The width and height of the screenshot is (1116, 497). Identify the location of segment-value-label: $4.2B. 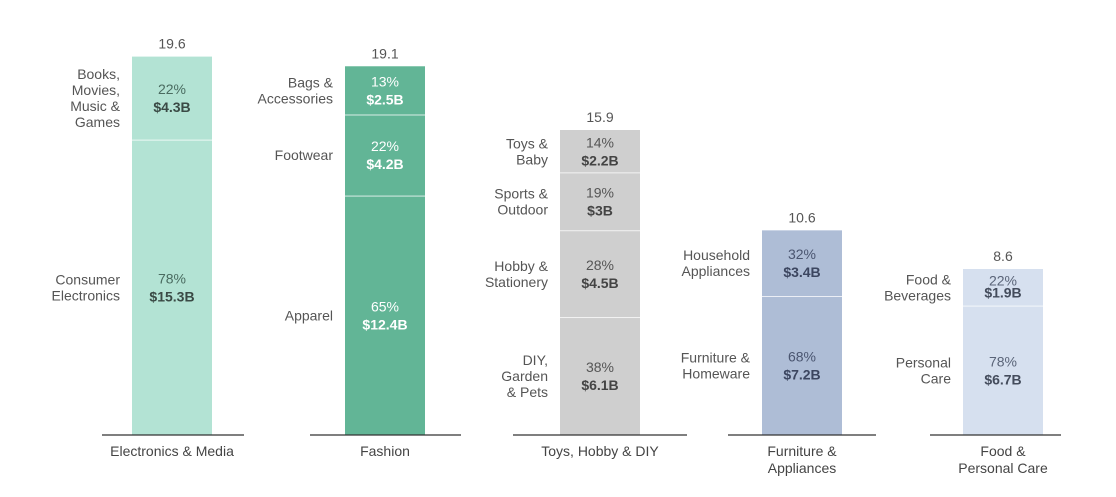
(384, 164).